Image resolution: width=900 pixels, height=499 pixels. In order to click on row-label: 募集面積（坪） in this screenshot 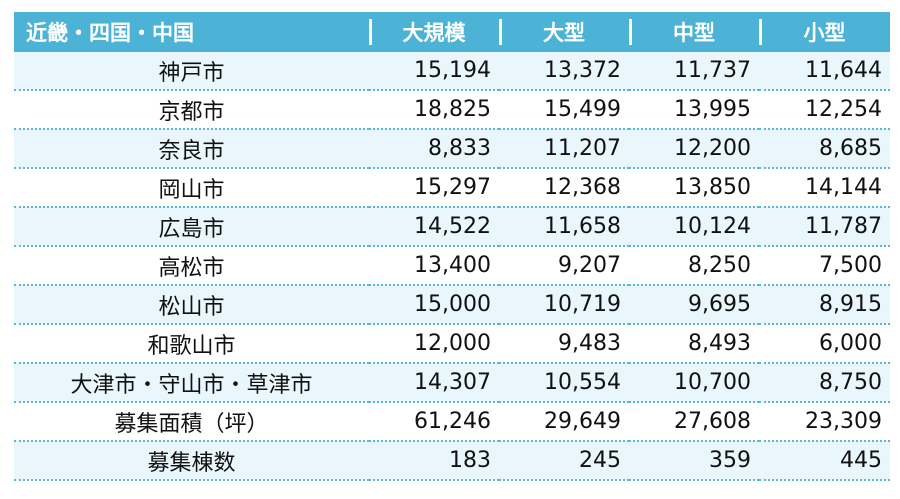, I will do `click(191, 422)`.